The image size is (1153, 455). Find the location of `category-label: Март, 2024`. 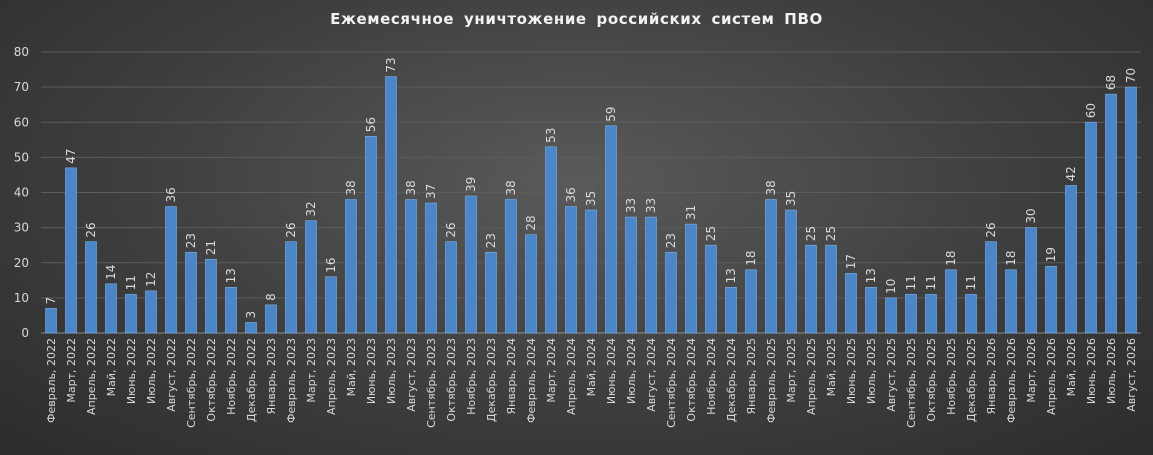

category-label: Март, 2024 is located at coordinates (551, 370).